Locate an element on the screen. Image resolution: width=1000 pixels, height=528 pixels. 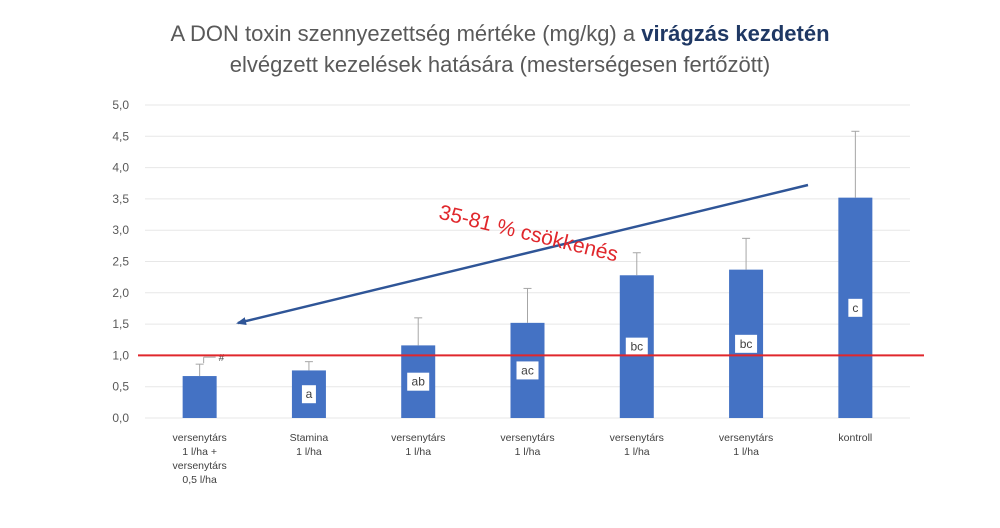
significance-letter: a is located at coordinates (309, 394).